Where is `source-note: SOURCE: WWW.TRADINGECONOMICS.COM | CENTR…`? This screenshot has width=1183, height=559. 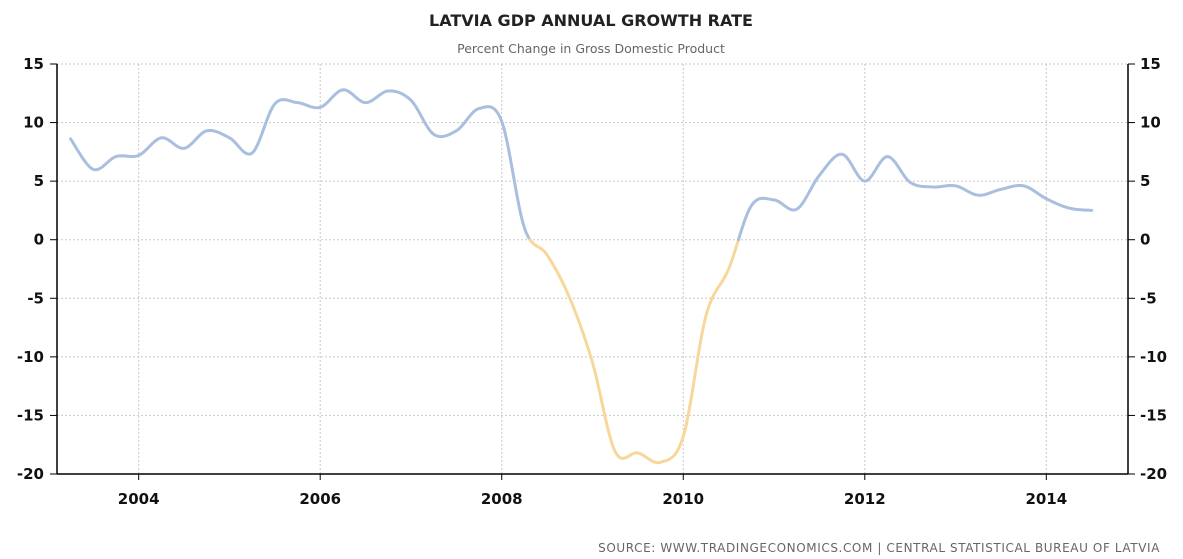
source-note: SOURCE: WWW.TRADINGECONOMICS.COM | CENTR… is located at coordinates (879, 548).